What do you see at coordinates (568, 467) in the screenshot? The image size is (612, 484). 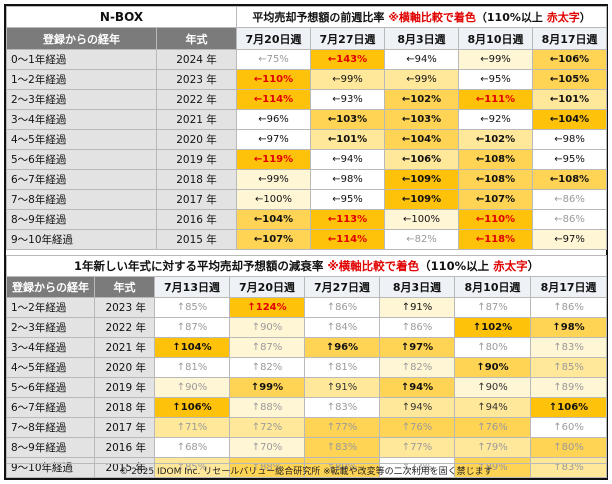 I see `ratio-cell: ↑83%` at bounding box center [568, 467].